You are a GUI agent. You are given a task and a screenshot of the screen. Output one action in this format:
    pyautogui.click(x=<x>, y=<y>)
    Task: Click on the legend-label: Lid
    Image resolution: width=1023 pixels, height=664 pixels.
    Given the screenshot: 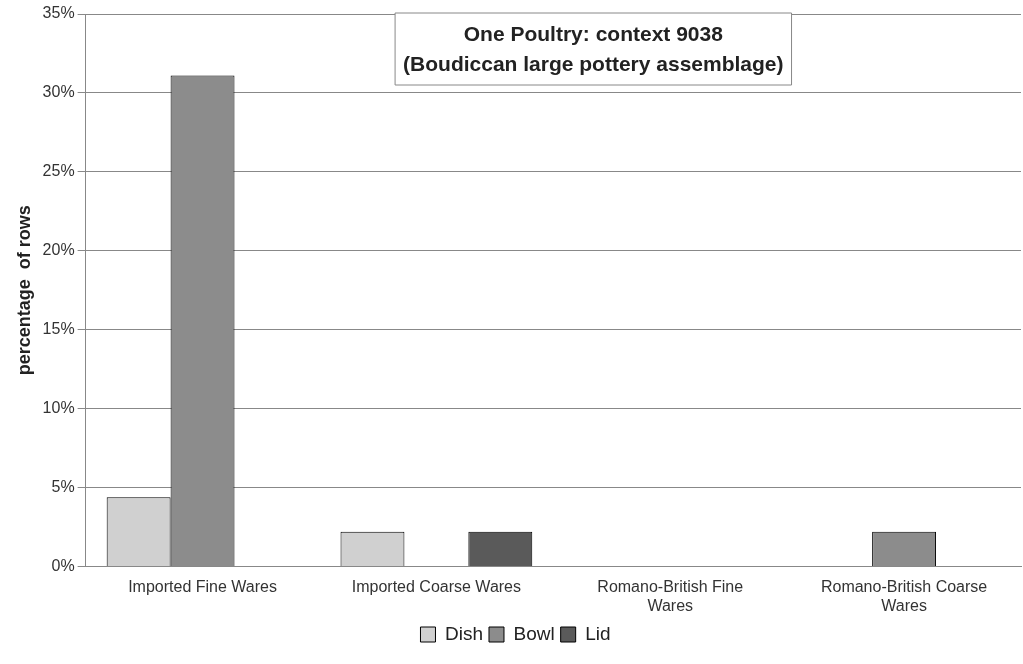 What is the action you would take?
    pyautogui.click(x=598, y=633)
    